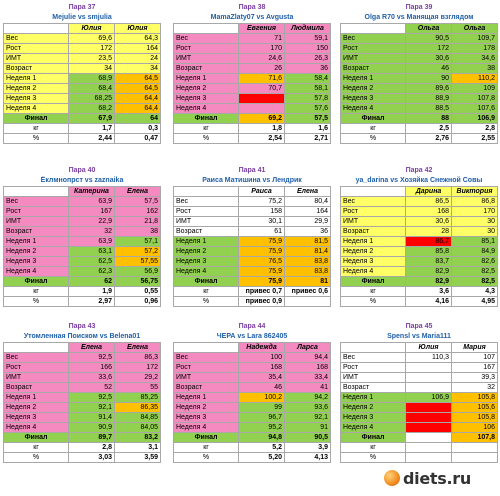 Image resolution: width=500 pixels, height=496 pixels. Describe the element at coordinates (428, 128) in the screenshot. I see `value-cell: 2,5` at that location.